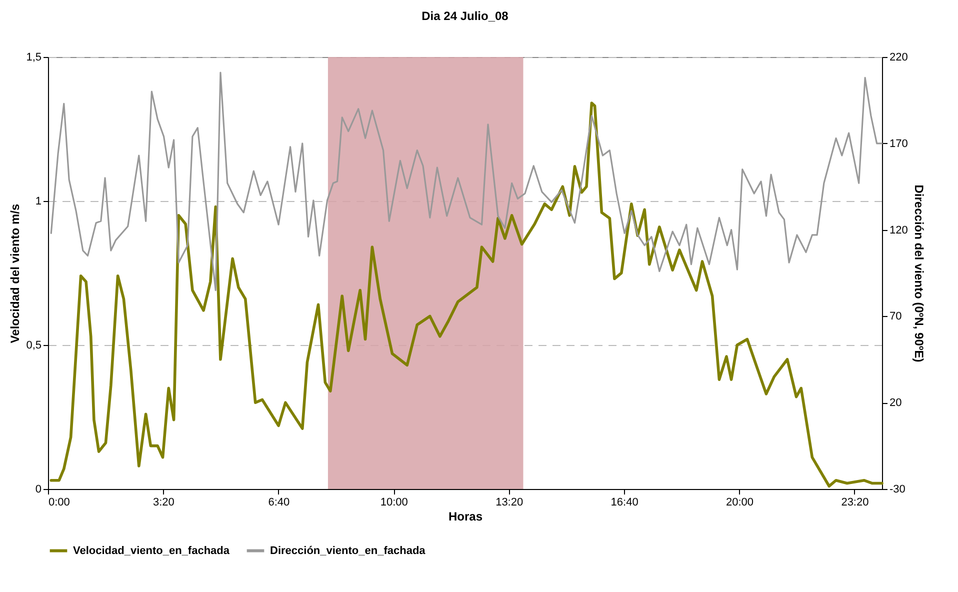 The width and height of the screenshot is (958, 592). I want to click on y2-tick-label: 120, so click(899, 230).